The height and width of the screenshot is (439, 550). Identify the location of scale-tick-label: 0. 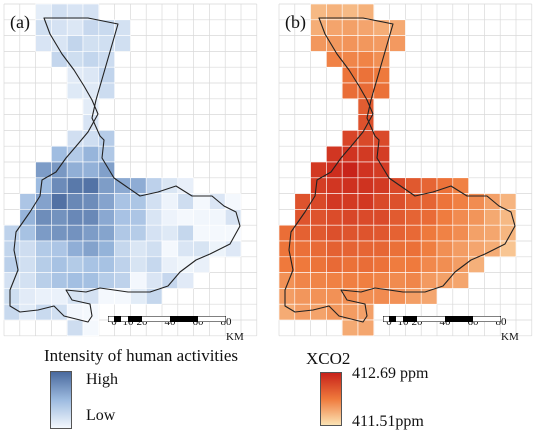
(389, 322).